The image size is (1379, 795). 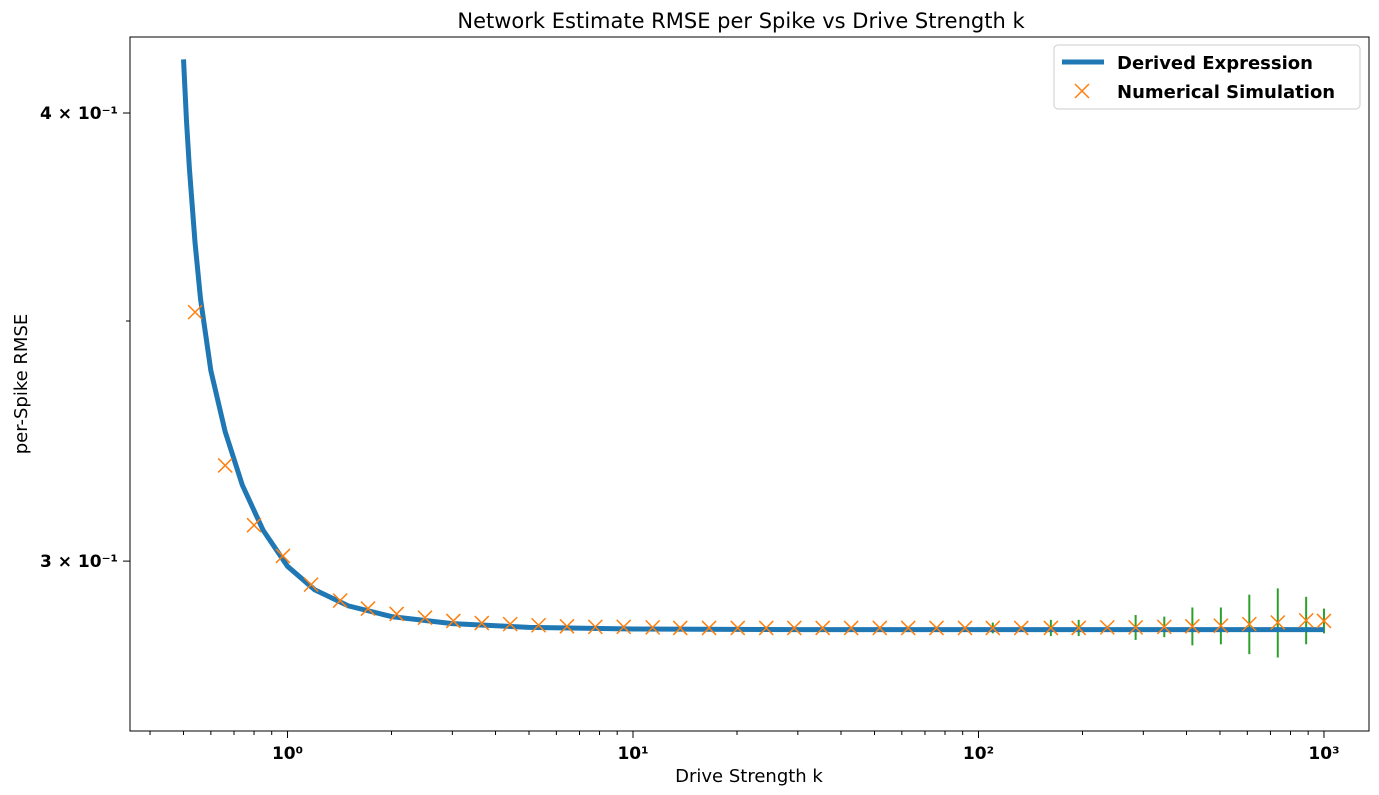 What do you see at coordinates (978, 754) in the screenshot?
I see `x-tick-label: 10²` at bounding box center [978, 754].